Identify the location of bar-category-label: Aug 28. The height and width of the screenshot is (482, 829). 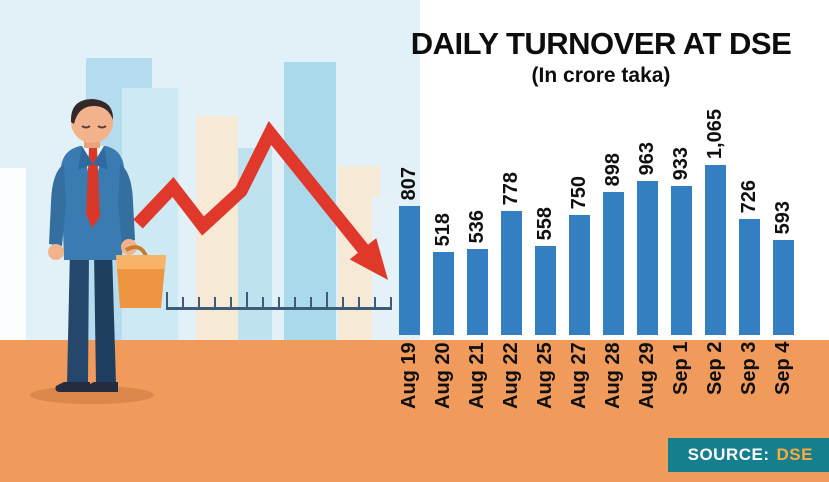
(613, 375).